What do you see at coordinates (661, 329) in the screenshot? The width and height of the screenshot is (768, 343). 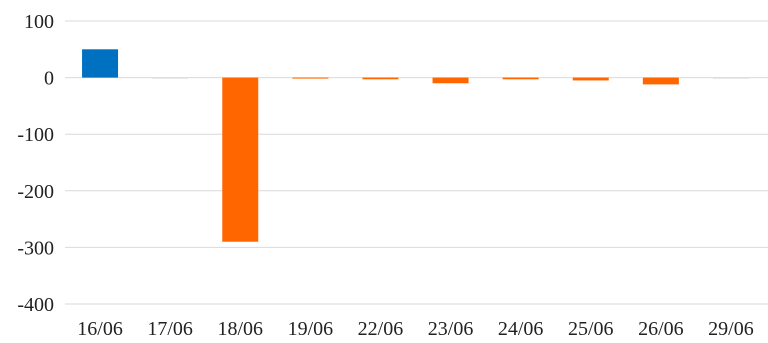 I see `x-tick-label: 26/06` at bounding box center [661, 329].